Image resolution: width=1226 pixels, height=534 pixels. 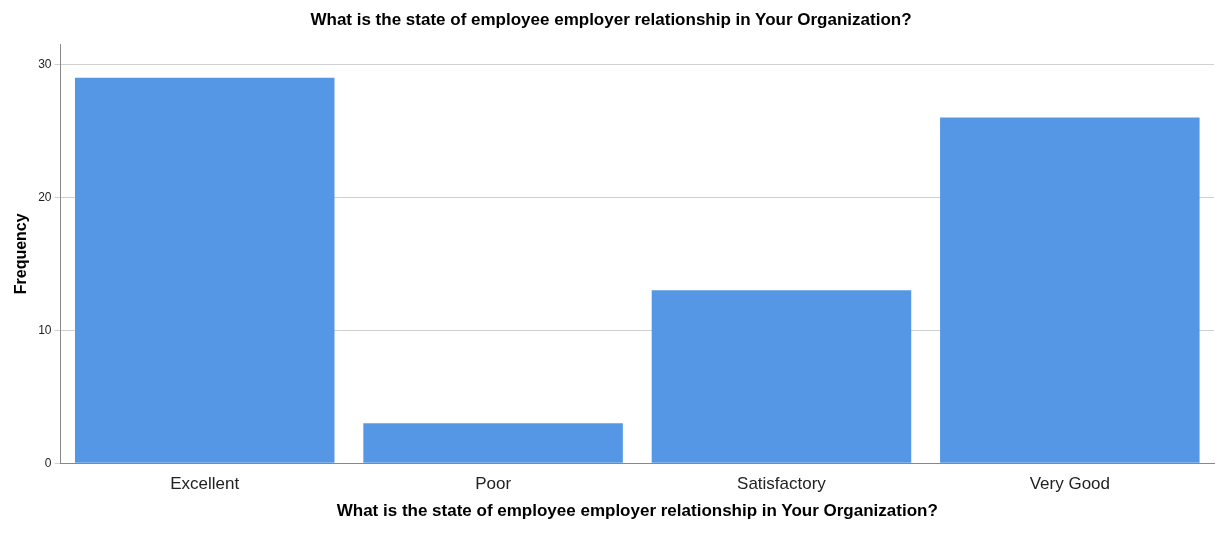 I want to click on y-tick-label: 10, so click(x=45, y=329).